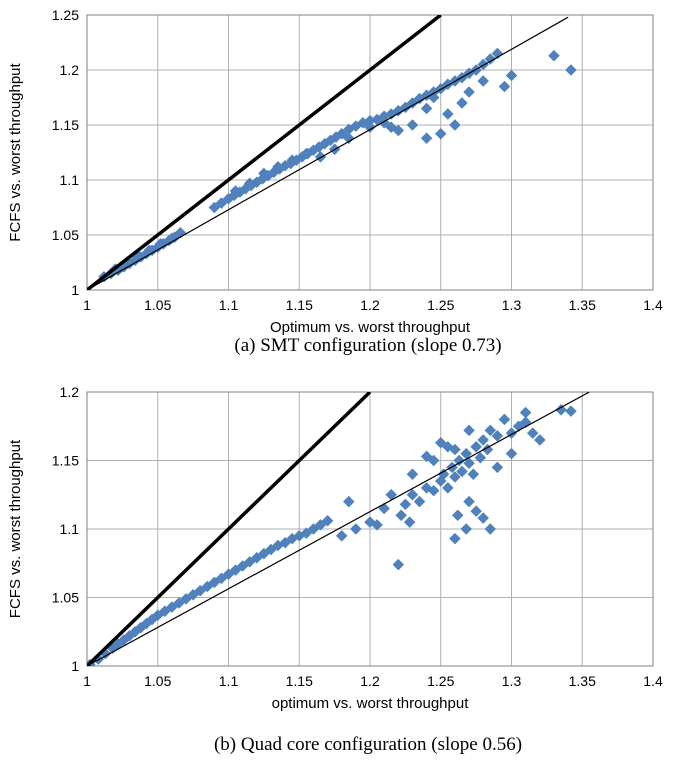 The width and height of the screenshot is (676, 760). Describe the element at coordinates (368, 744) in the screenshot. I see `caption-quad-core: (b) Quad core configuration (slope 0.56)` at that location.